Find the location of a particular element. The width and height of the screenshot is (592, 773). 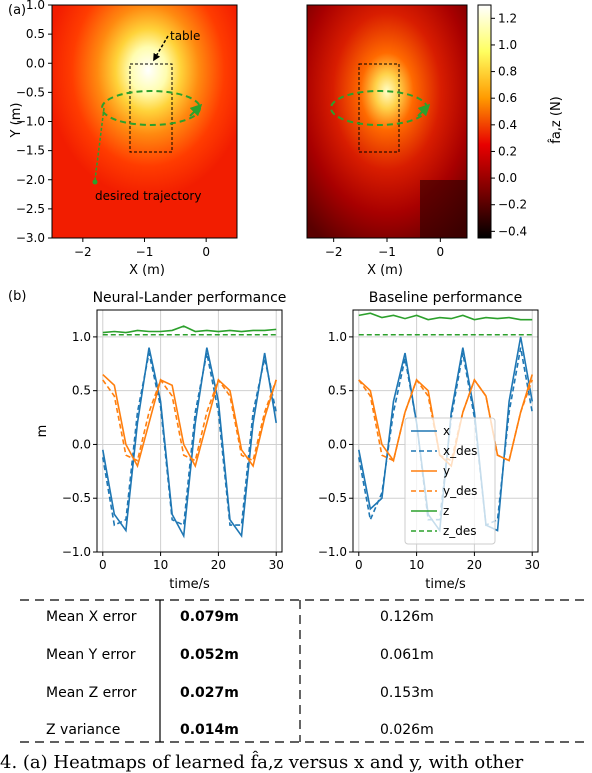

colorbar: 1.2 1.0 0.8 0.6 0.4 0.2 0.0 −0.2 −0.4 f̂a,z (N) is located at coordinates (520, 121).